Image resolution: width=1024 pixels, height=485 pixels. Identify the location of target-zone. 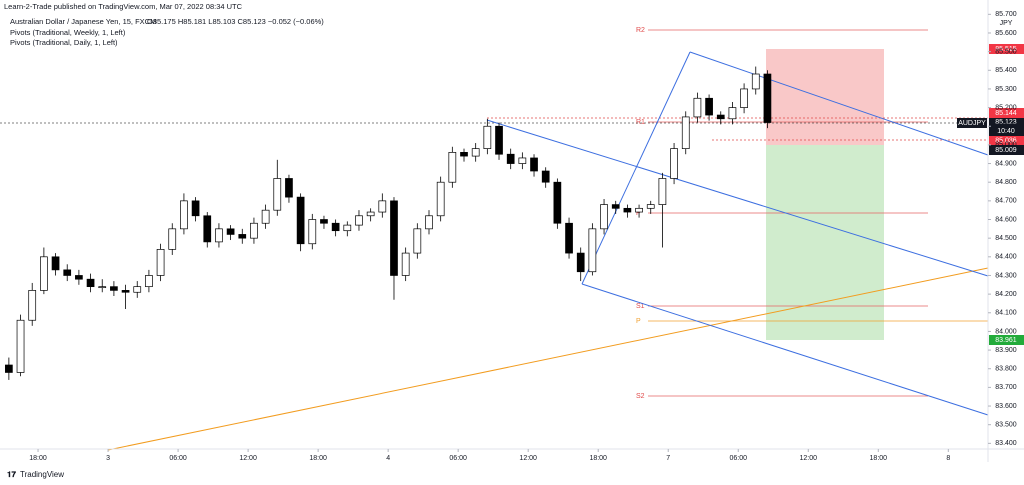
(825, 242).